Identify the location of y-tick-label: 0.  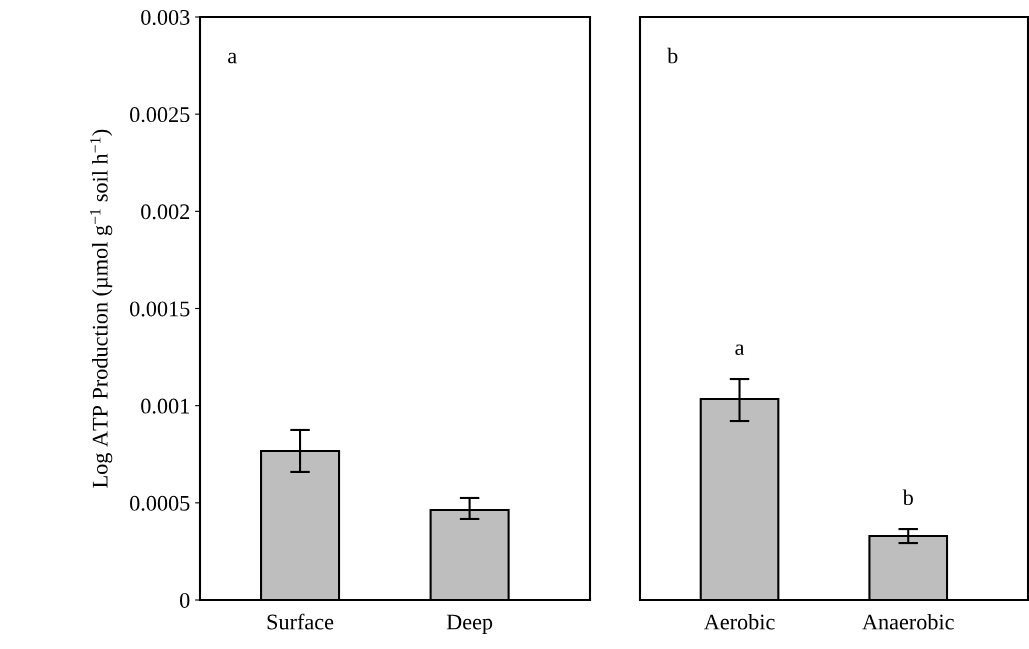
(185, 600).